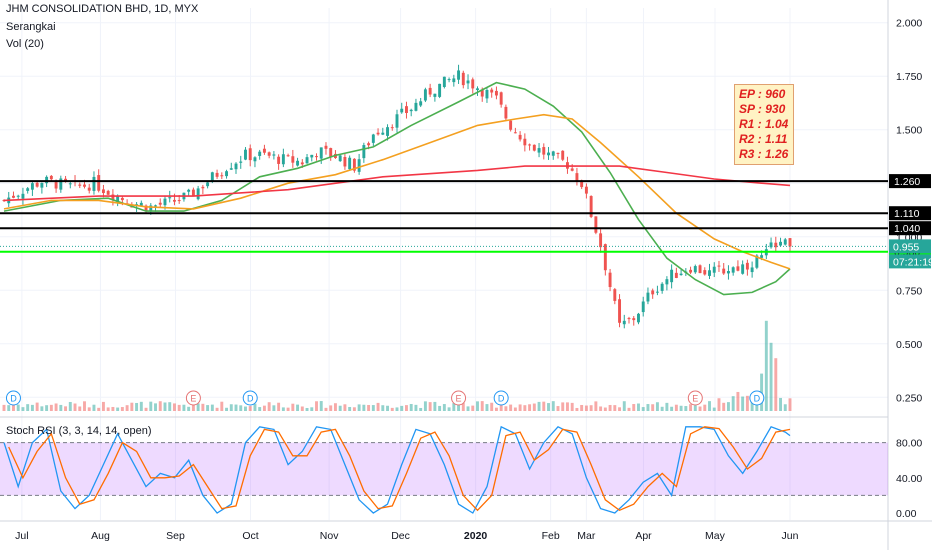 This screenshot has width=932, height=550. I want to click on time-tick-label: Dec, so click(400, 536).